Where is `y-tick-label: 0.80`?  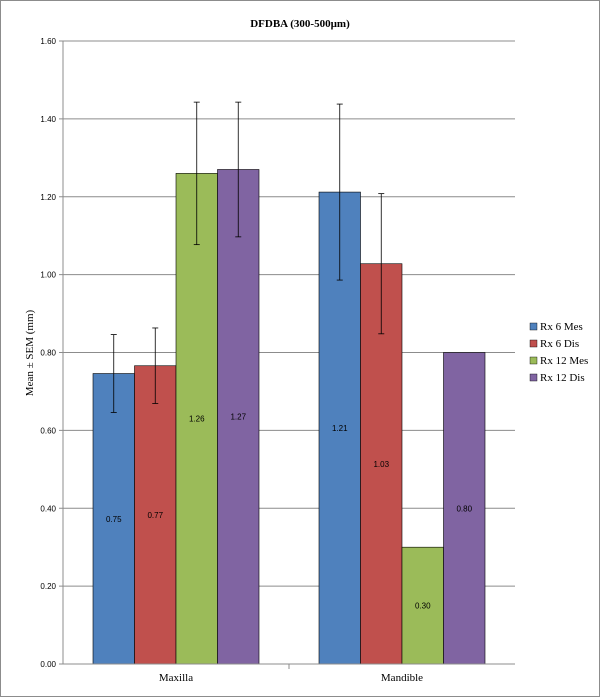 y-tick-label: 0.80 is located at coordinates (48, 353).